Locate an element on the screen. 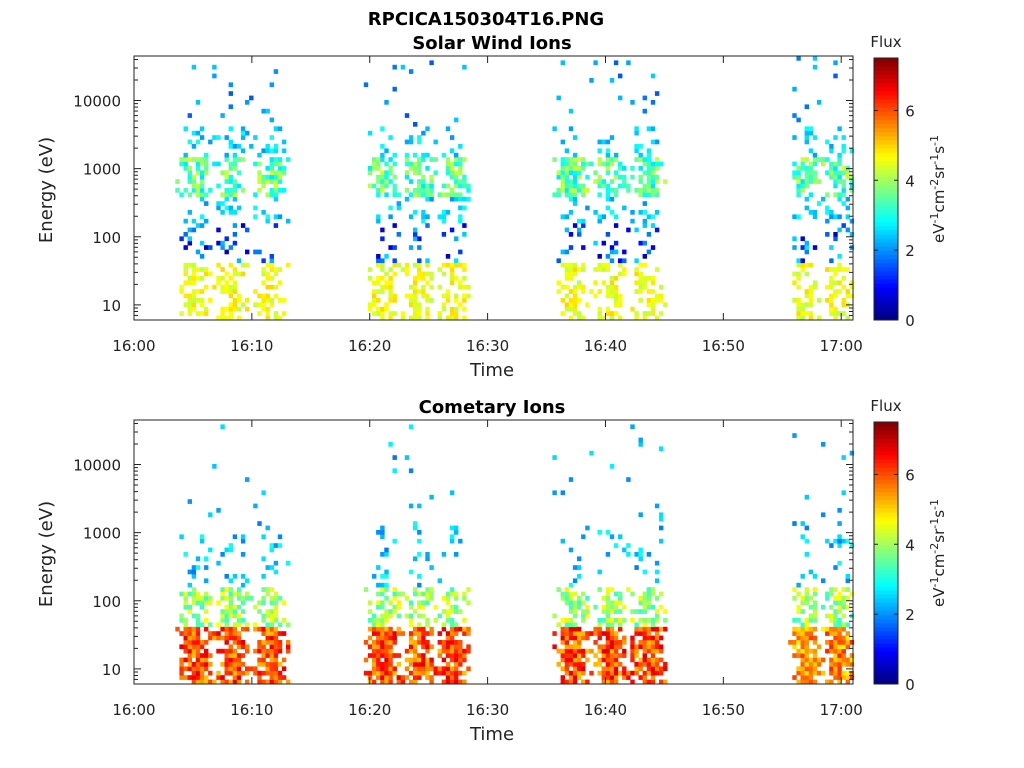  y-tick-label: 100 is located at coordinates (106, 602).